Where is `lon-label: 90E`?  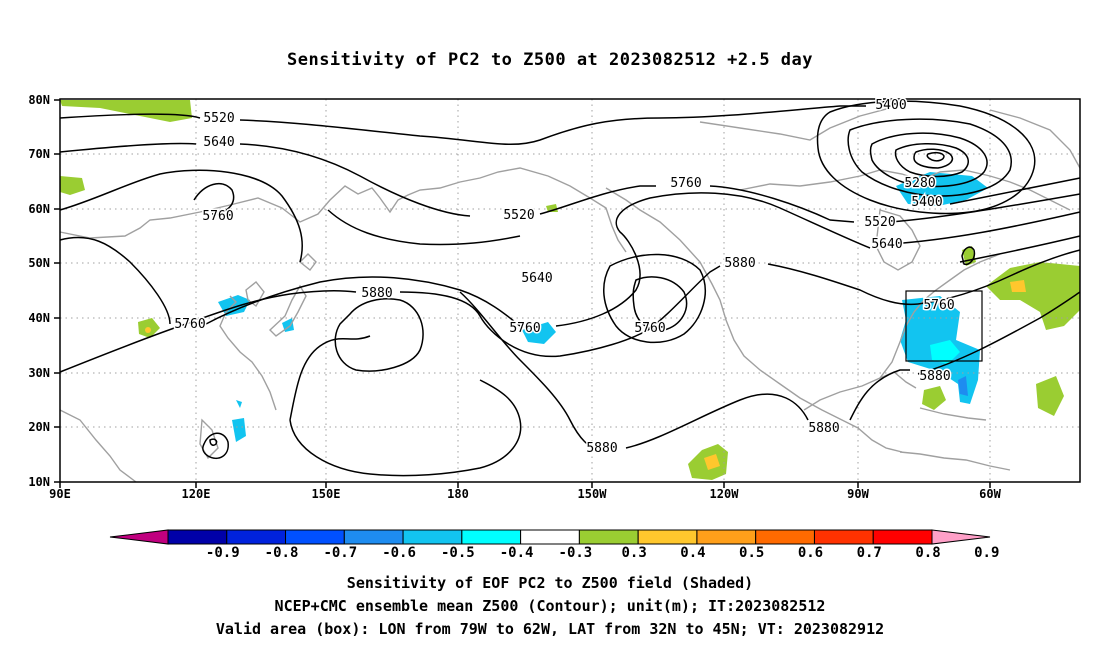 lon-label: 90E is located at coordinates (60, 494).